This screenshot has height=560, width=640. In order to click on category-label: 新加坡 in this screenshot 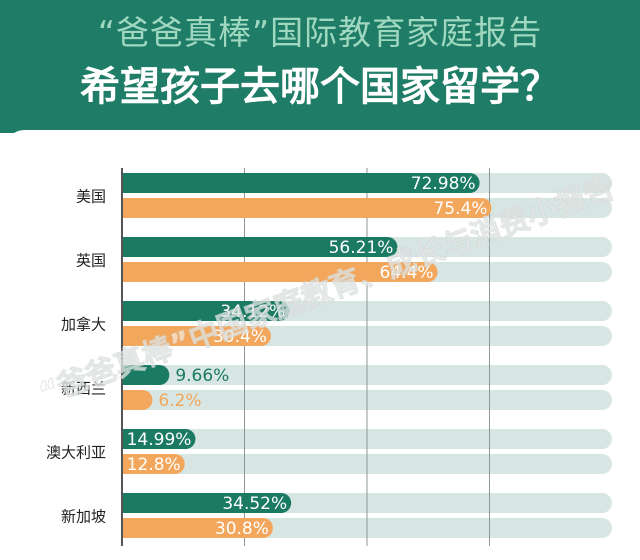, I will do `click(83, 517)`.